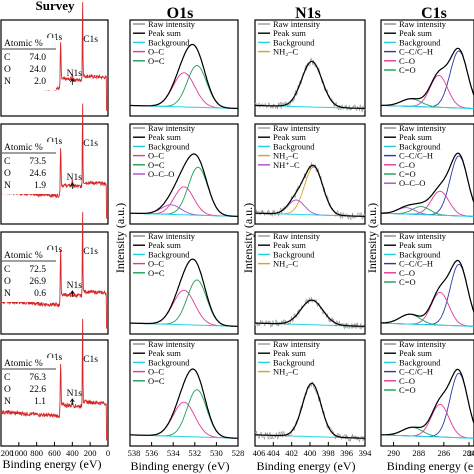  I want to click on c1s-ticklabel-2: 286, so click(443, 453).